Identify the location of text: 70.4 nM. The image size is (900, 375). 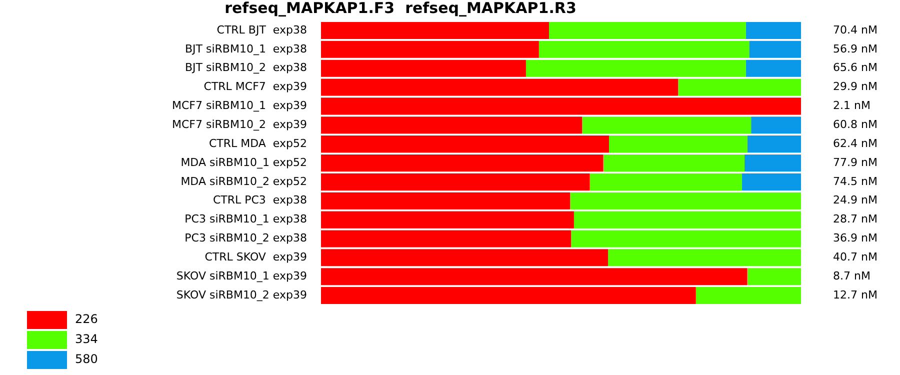
(855, 29).